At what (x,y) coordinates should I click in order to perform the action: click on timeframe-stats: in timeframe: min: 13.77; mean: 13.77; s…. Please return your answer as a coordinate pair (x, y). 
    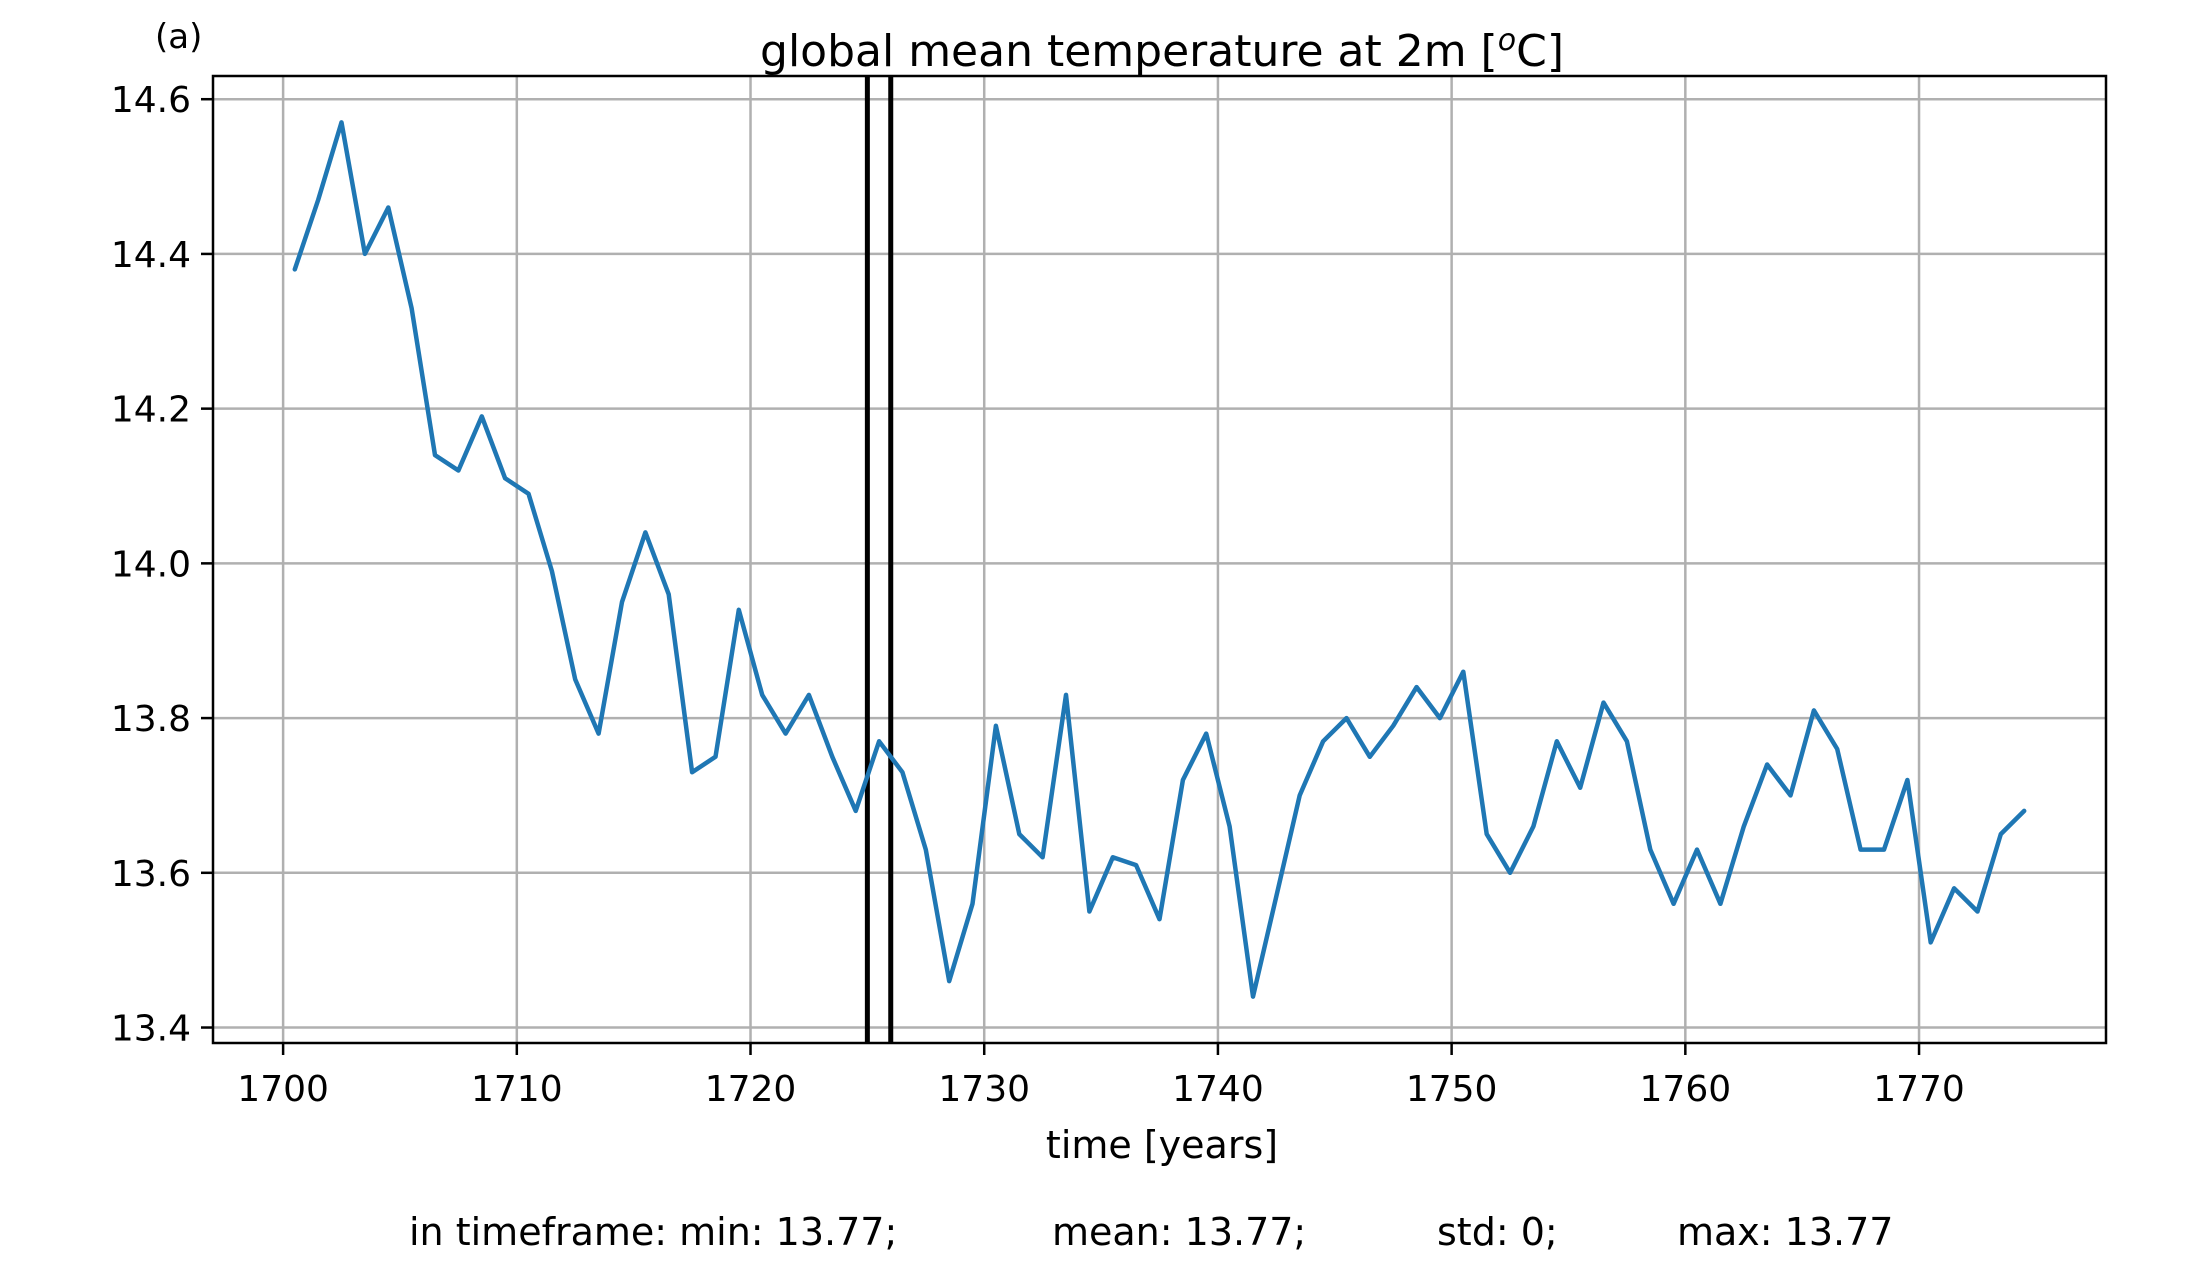
    Looking at the image, I should click on (1151, 1232).